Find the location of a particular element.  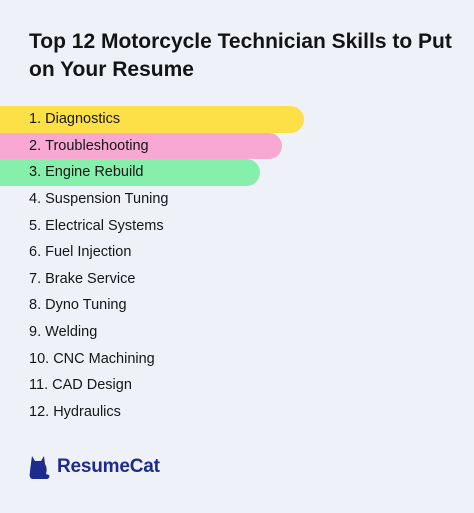

skill-item: 3 Engine Rebuild is located at coordinates (130, 172).